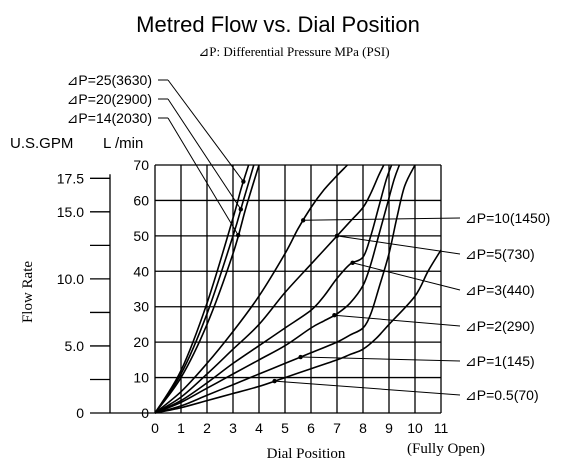  What do you see at coordinates (500, 254) in the screenshot?
I see `series-label: ⊿P=5(730)` at bounding box center [500, 254].